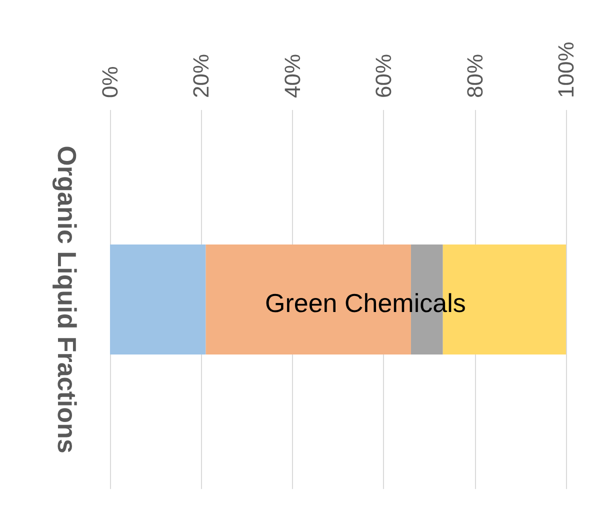 Image resolution: width=616 pixels, height=519 pixels. What do you see at coordinates (201, 76) in the screenshot?
I see `x-tick-label: 20%` at bounding box center [201, 76].